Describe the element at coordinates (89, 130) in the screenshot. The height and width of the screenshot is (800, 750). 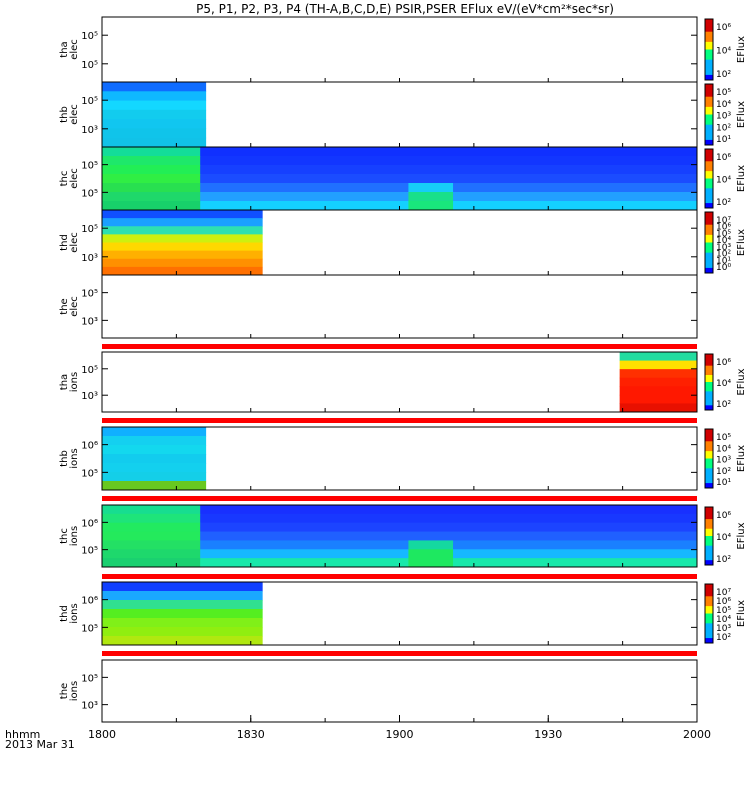
I see `y-tick-label: 10³` at that location.